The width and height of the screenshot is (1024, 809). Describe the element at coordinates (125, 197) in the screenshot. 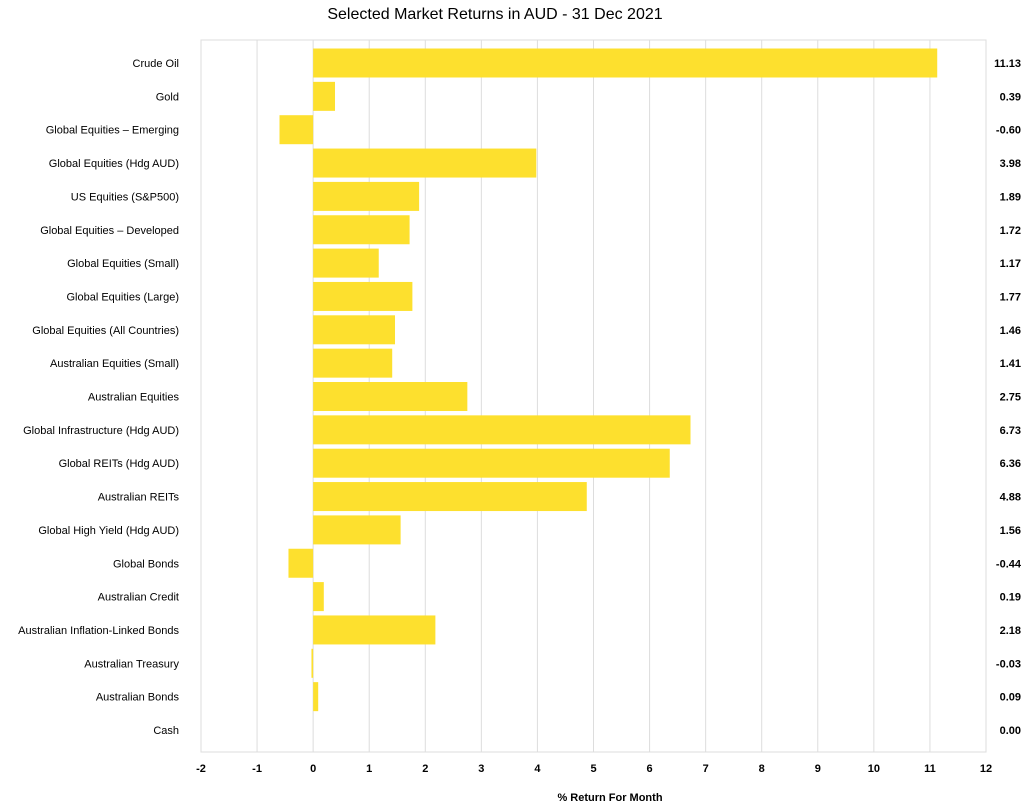

I see `category-label: US Equities (S&P500)` at that location.